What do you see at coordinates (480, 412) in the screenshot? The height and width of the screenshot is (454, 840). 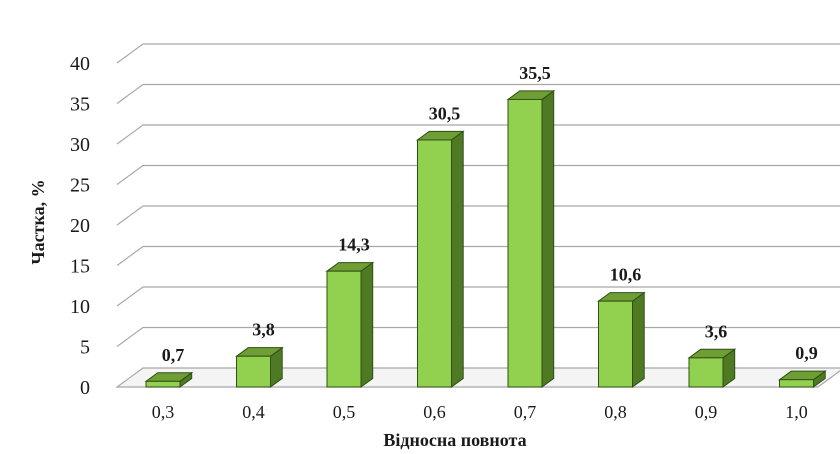 I see `x-axis-ticks: 0,3 0,4 0,5 0,6 0,7 0,8 0,9 1,0` at bounding box center [480, 412].